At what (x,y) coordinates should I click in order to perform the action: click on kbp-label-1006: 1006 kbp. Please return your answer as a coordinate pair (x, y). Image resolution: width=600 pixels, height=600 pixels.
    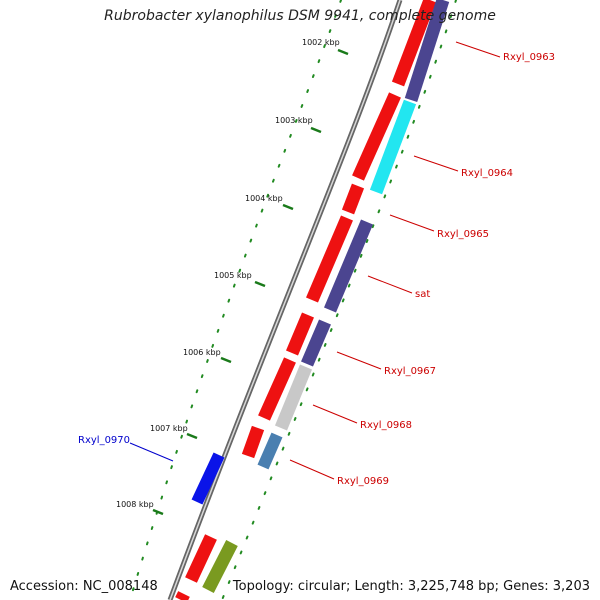
    Looking at the image, I should click on (202, 352).